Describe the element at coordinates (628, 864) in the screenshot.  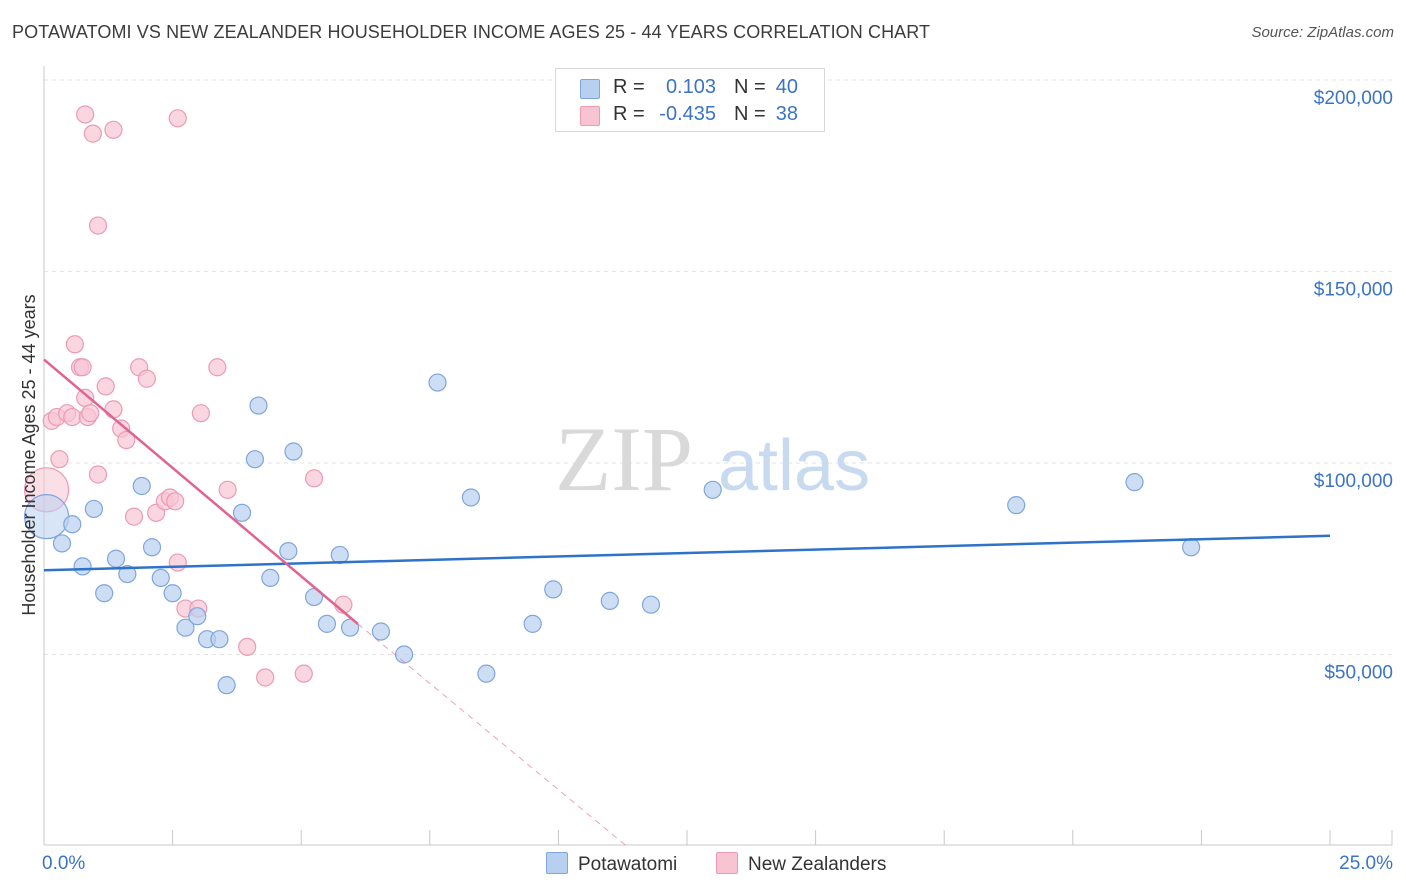
I see `legend-label: Potawatomi` at that location.